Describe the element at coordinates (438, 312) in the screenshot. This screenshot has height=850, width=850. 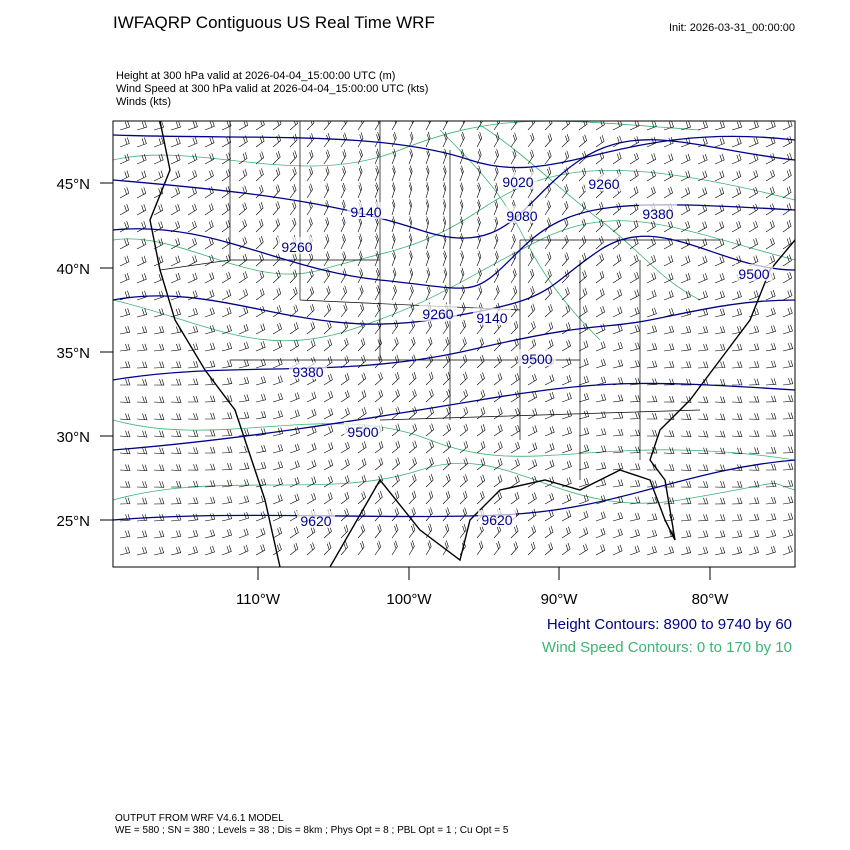
I see `label-box` at that location.